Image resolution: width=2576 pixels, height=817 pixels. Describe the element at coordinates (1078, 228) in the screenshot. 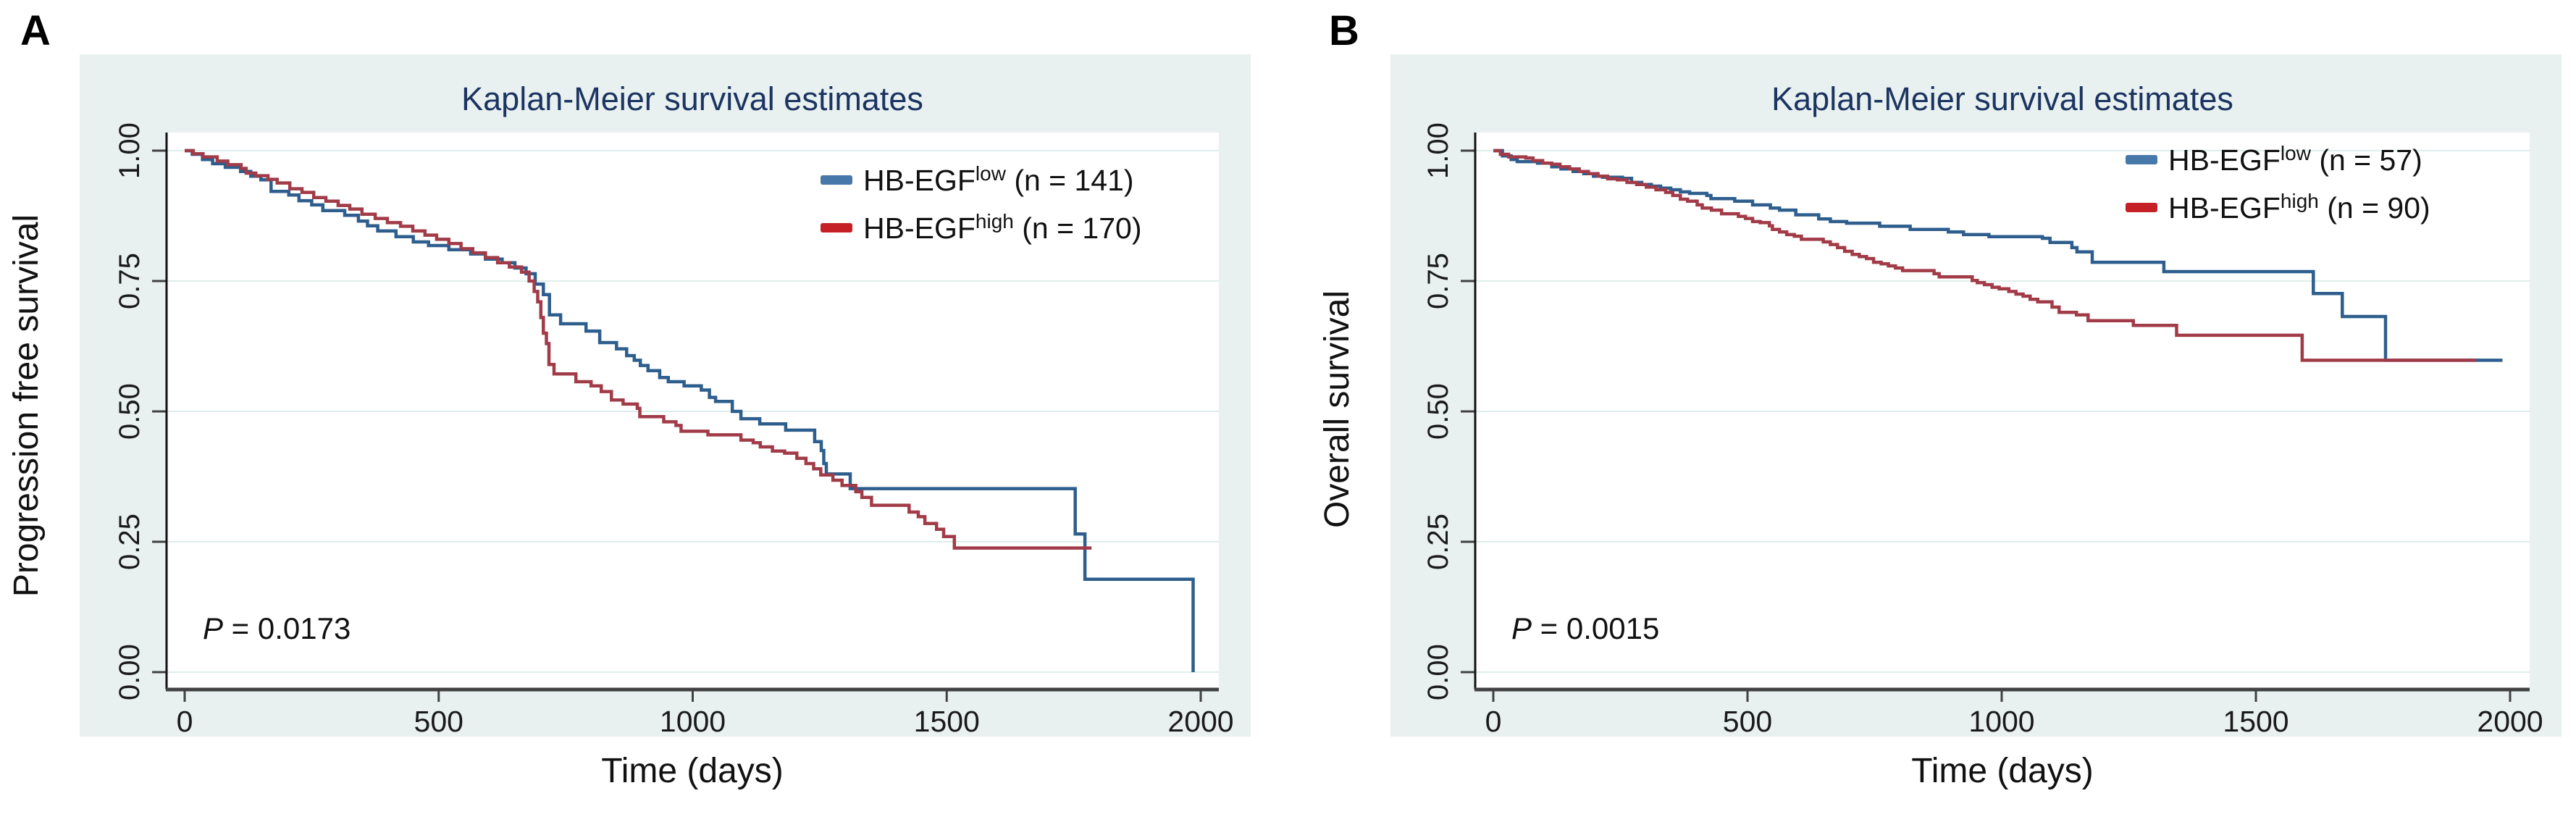

I see `legend-count: (n = 170)` at that location.